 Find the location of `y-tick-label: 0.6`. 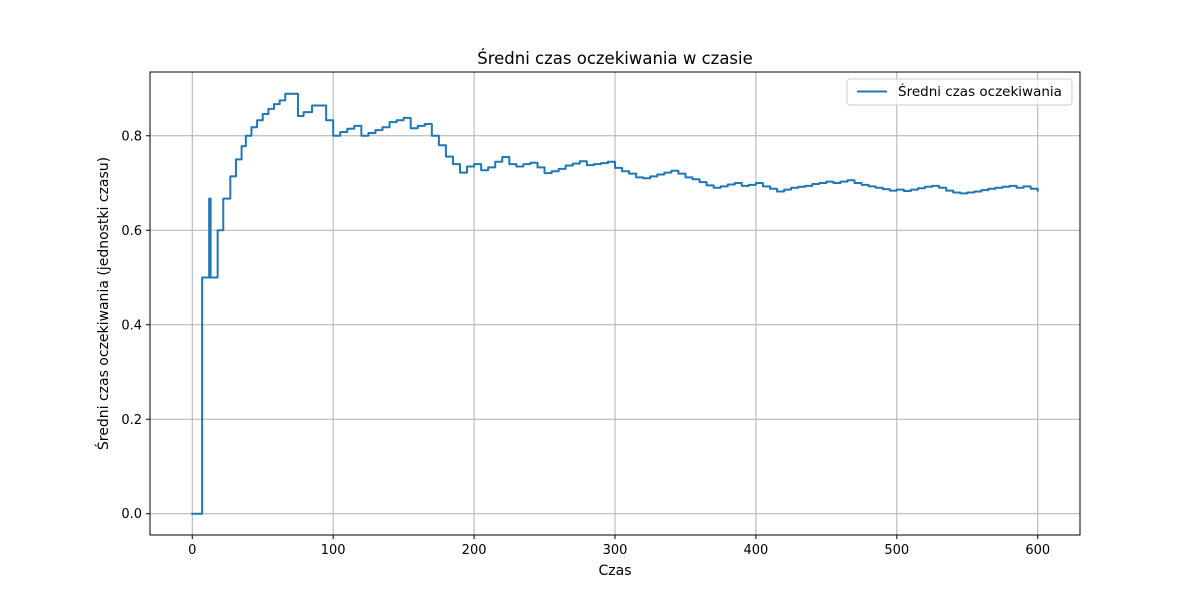

y-tick-label: 0.6 is located at coordinates (131, 231).